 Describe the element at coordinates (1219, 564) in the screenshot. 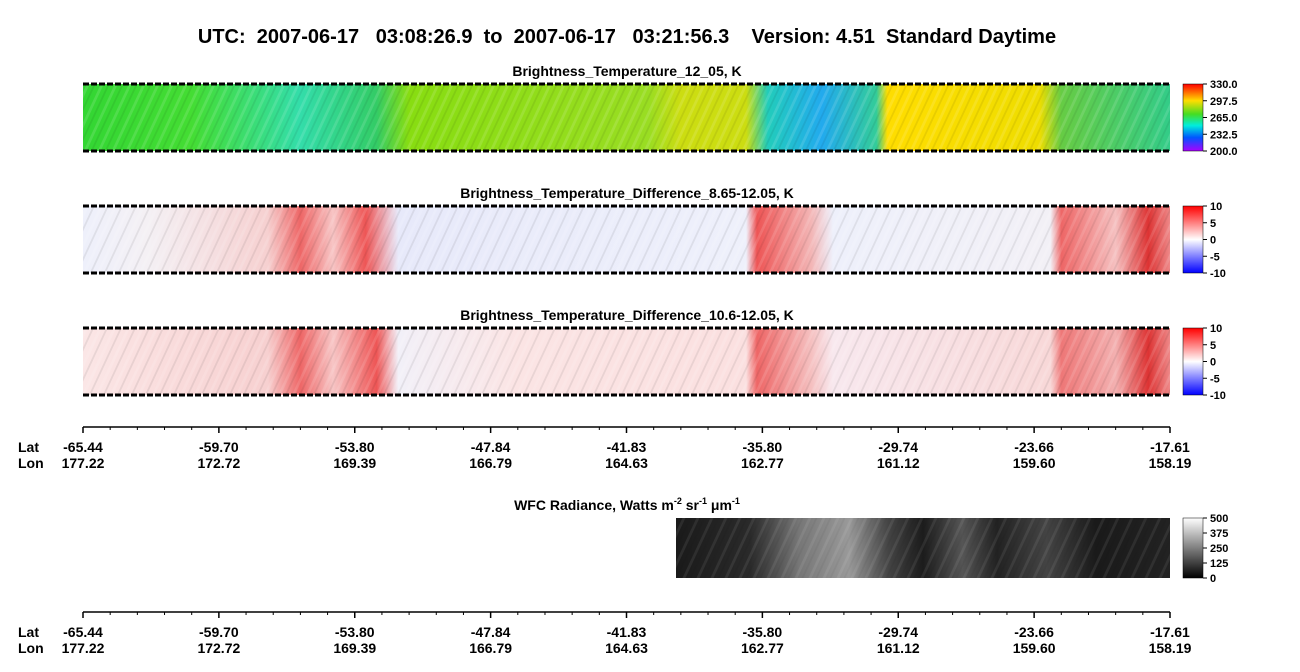

I see `colorbar-label: 125` at that location.